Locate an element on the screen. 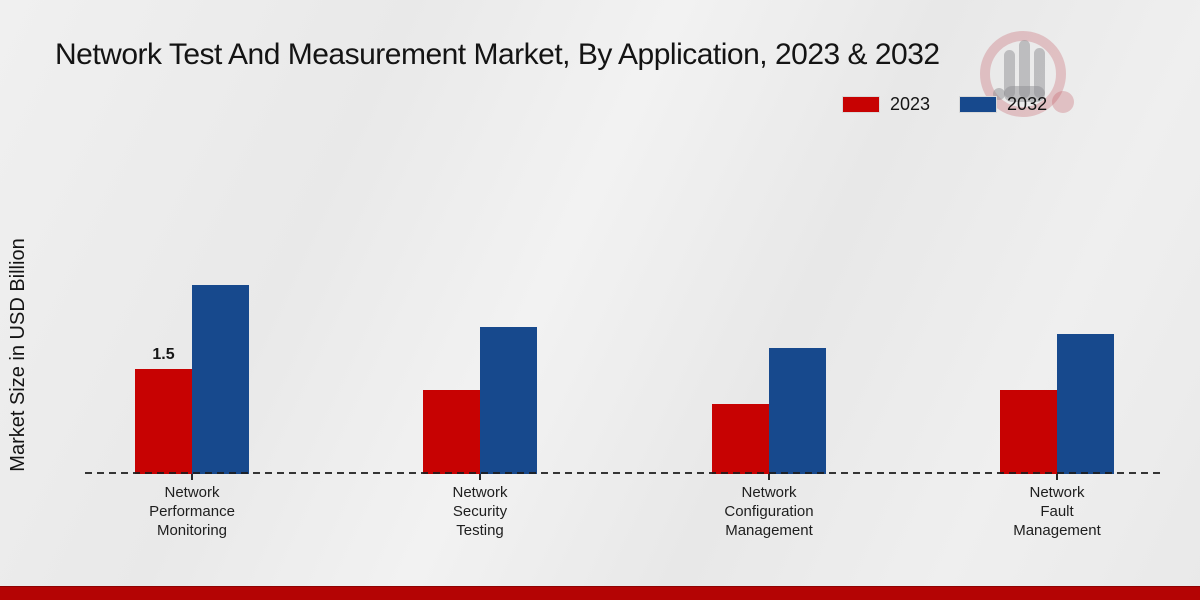 The height and width of the screenshot is (600, 1200). bar-2023-network-fault-management is located at coordinates (1028, 432).